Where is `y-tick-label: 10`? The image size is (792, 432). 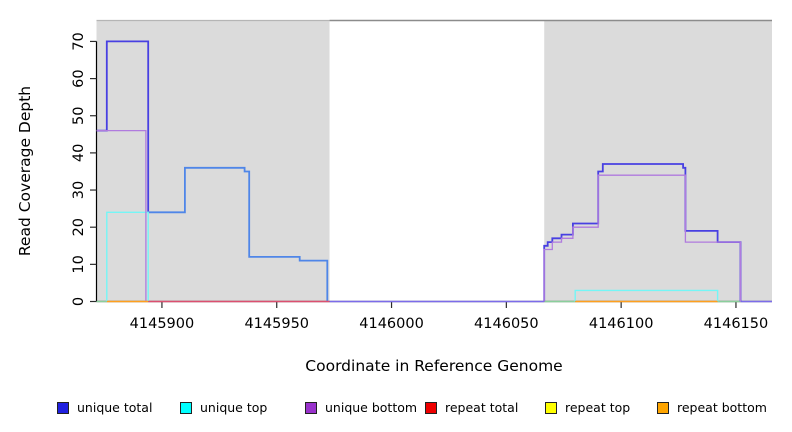 y-tick-label: 10 is located at coordinates (79, 264).